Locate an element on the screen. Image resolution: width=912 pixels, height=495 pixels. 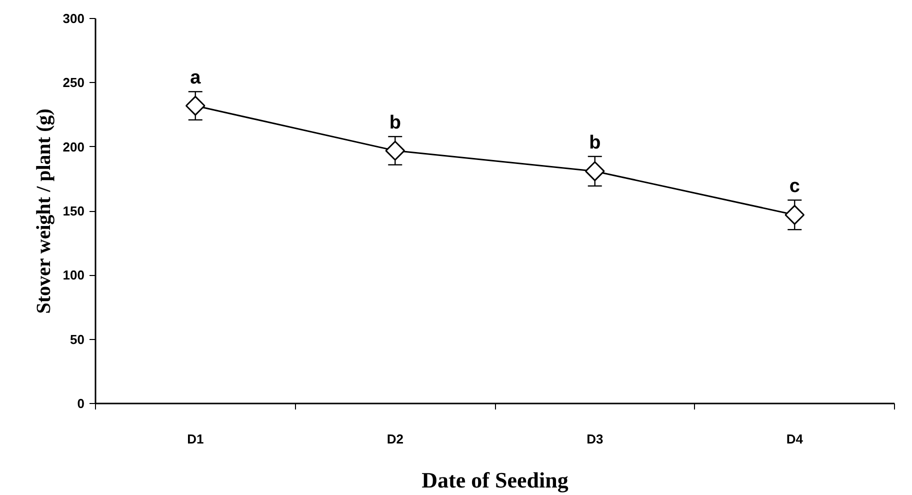
x-tick-label: D2 is located at coordinates (395, 439).